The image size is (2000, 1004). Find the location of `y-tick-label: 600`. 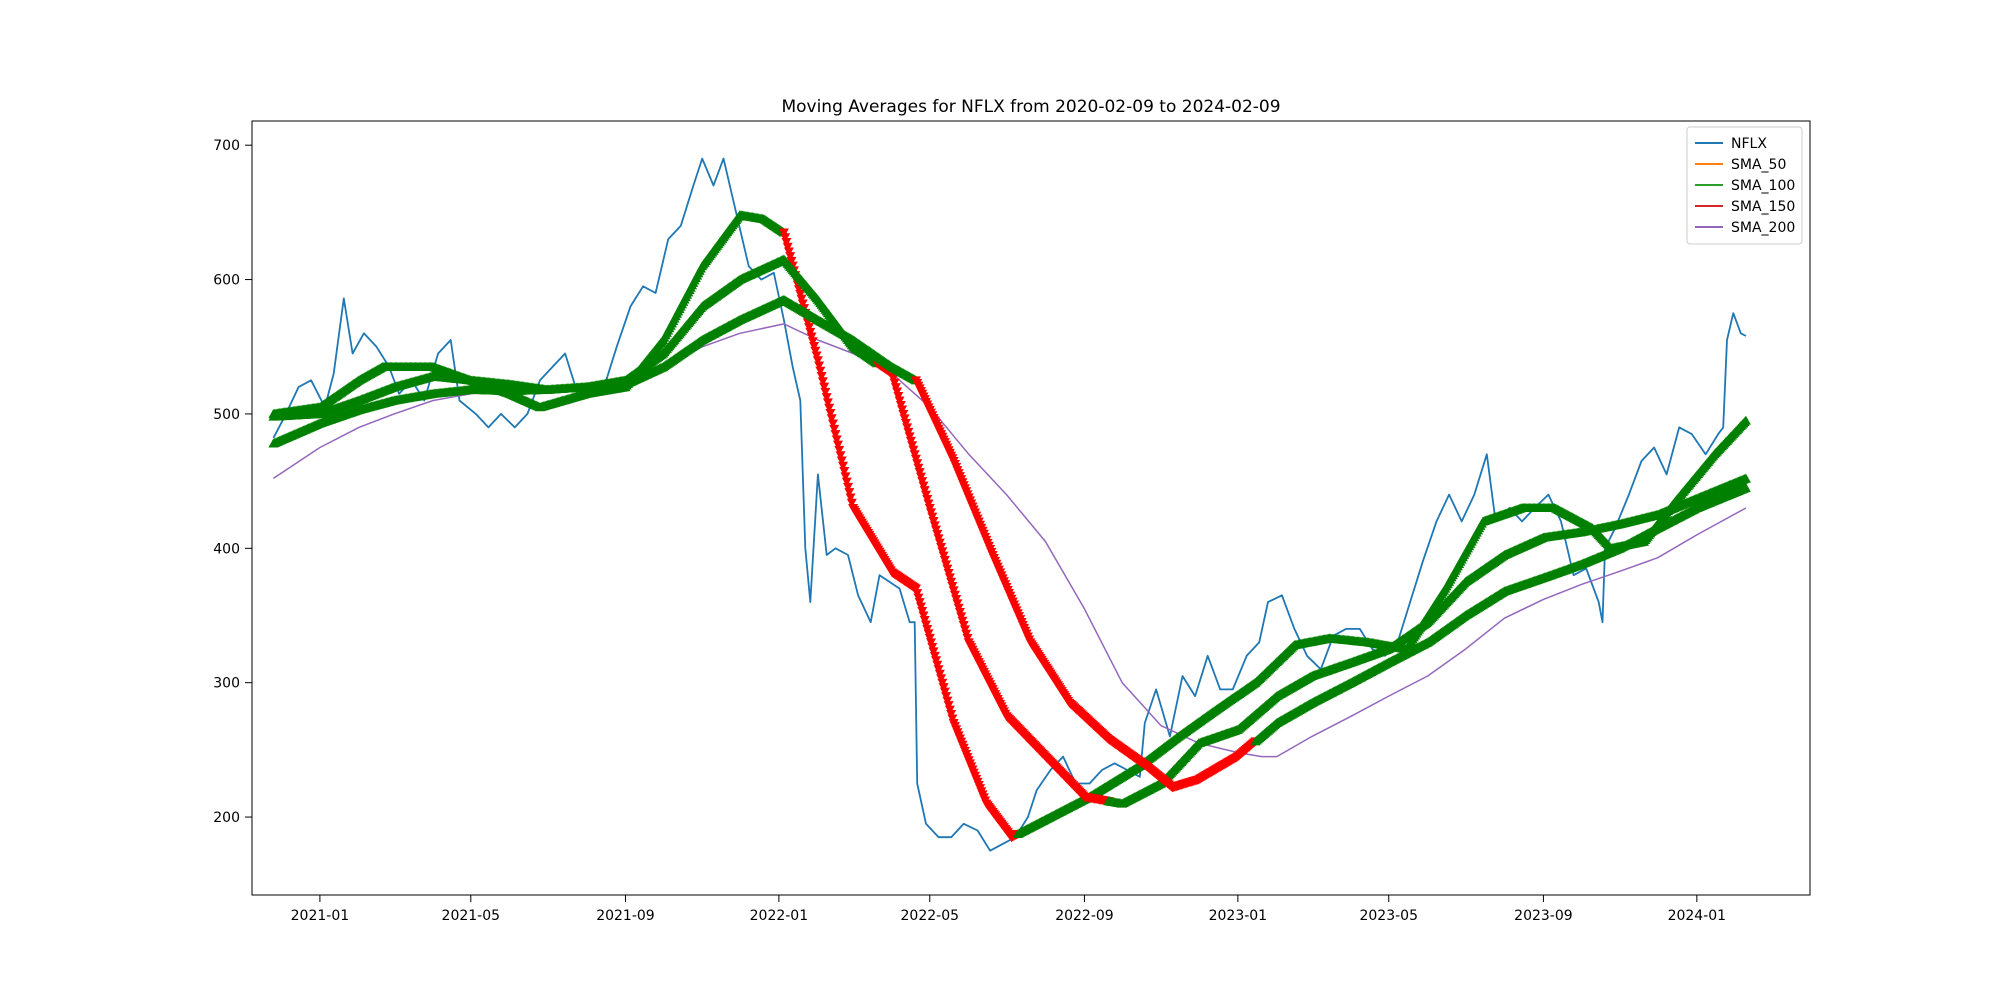

y-tick-label: 600 is located at coordinates (226, 281).